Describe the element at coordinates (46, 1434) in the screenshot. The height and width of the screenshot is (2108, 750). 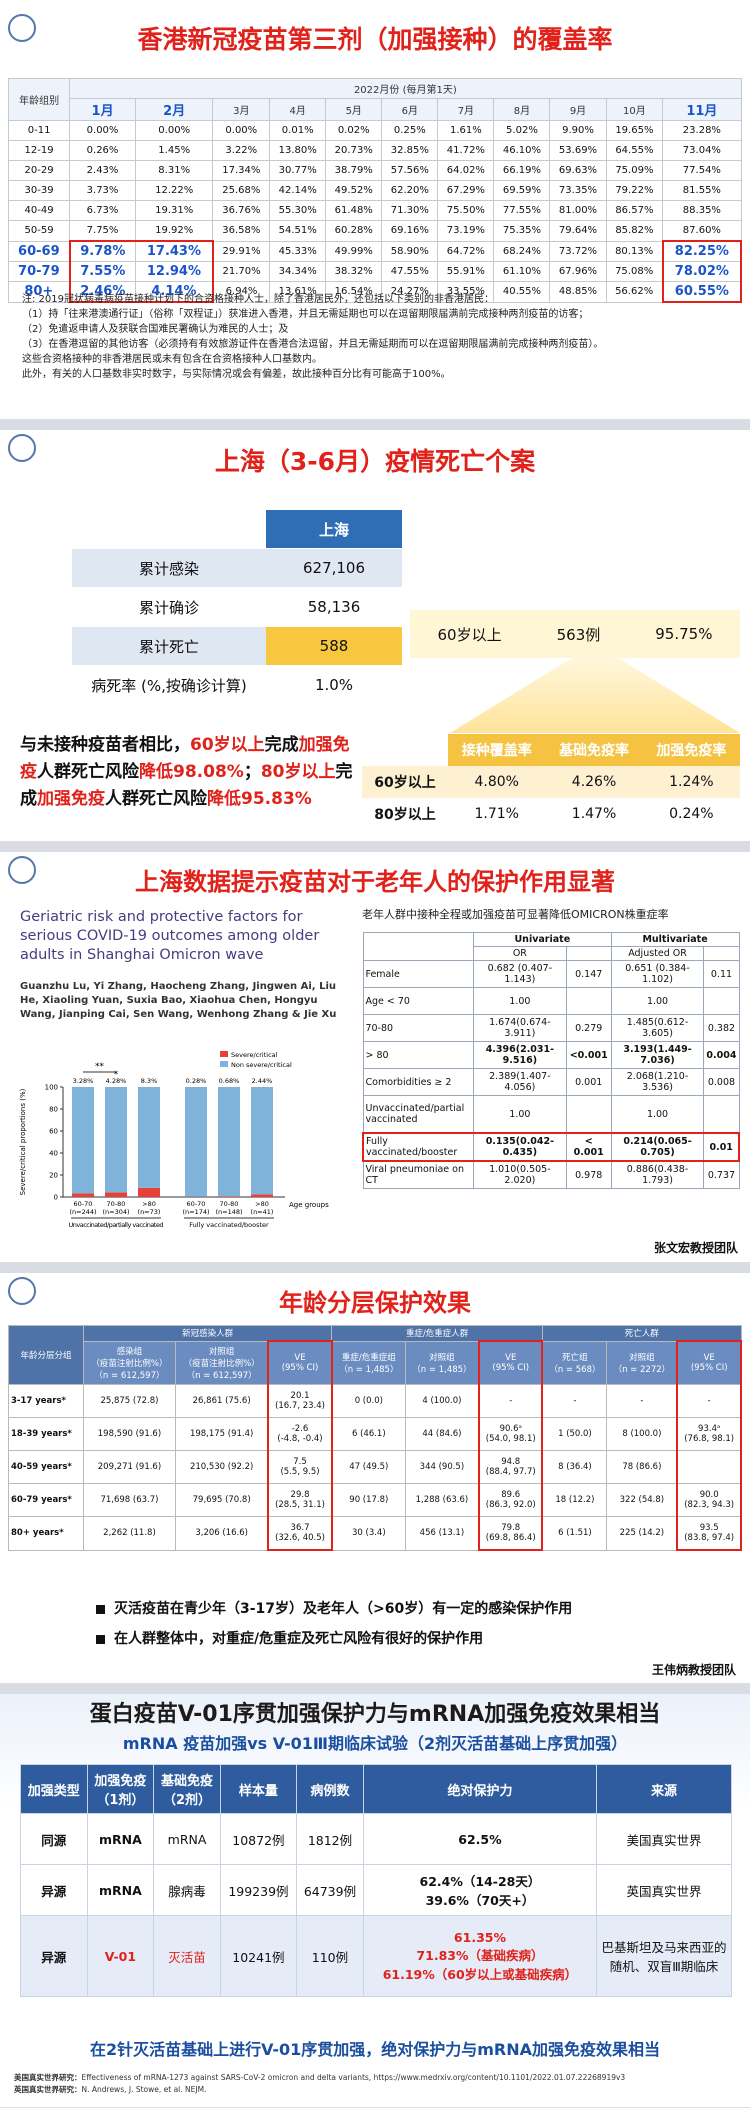
I see `row-header: 18-39 years*` at that location.